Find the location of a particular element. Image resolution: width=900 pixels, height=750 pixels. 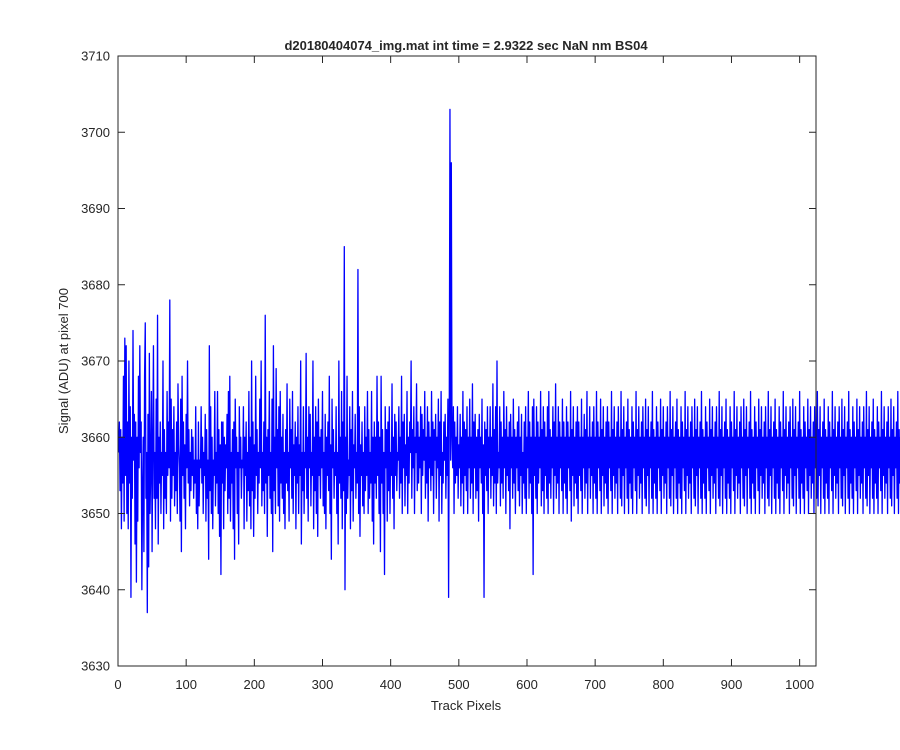

y-tick-label: 3630 is located at coordinates (95, 666).